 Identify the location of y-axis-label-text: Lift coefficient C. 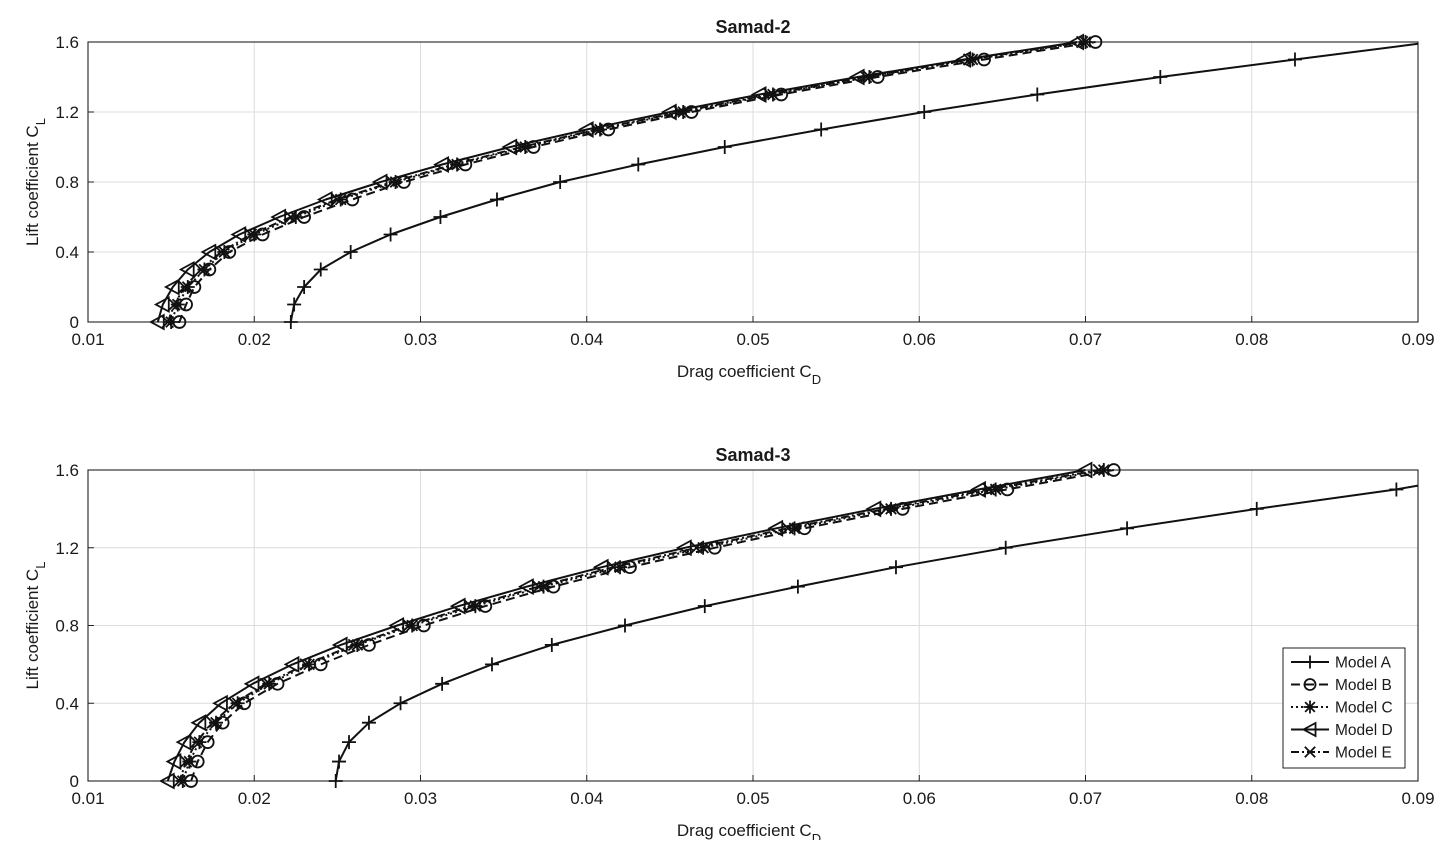
(32, 629).